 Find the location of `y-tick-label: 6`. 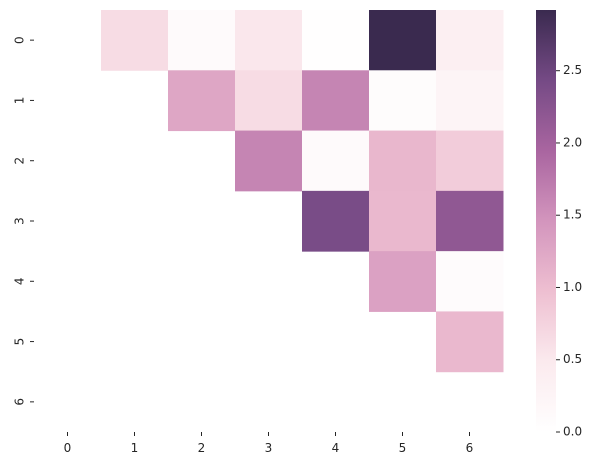

y-tick-label: 6 is located at coordinates (20, 402).